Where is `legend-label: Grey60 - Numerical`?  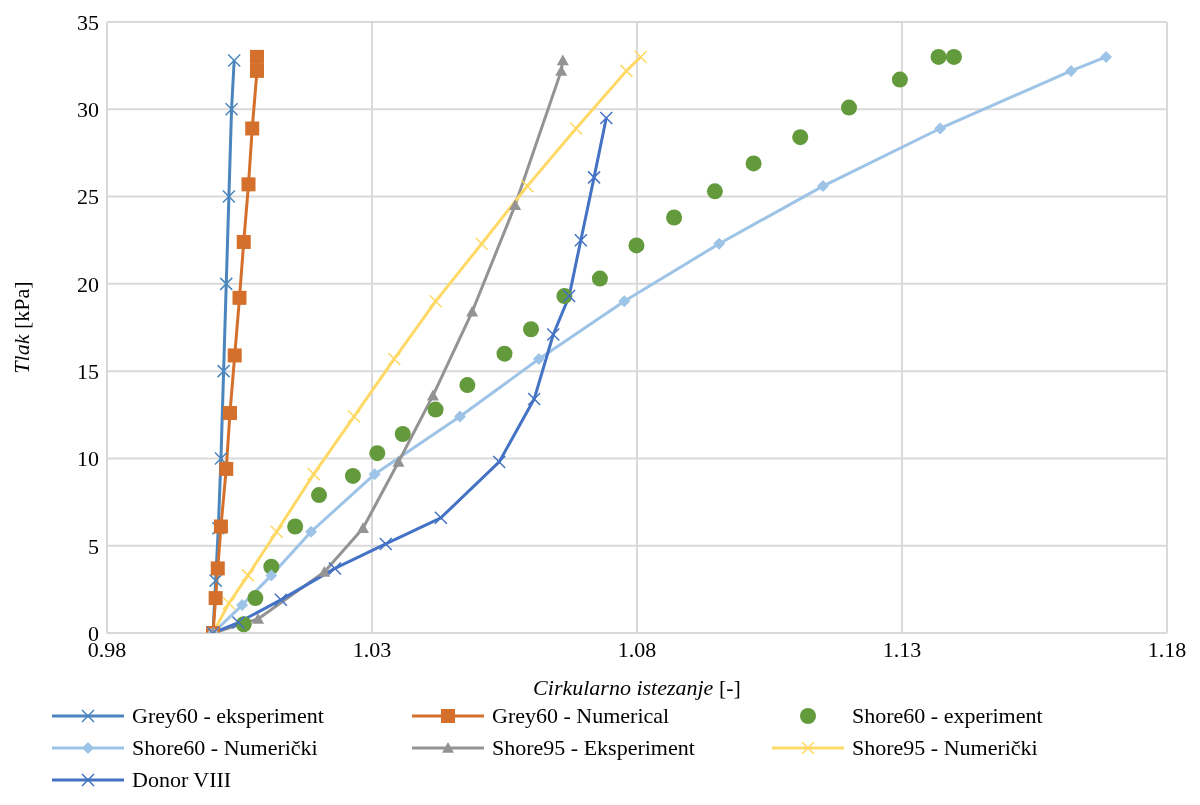
legend-label: Grey60 - Numerical is located at coordinates (581, 716).